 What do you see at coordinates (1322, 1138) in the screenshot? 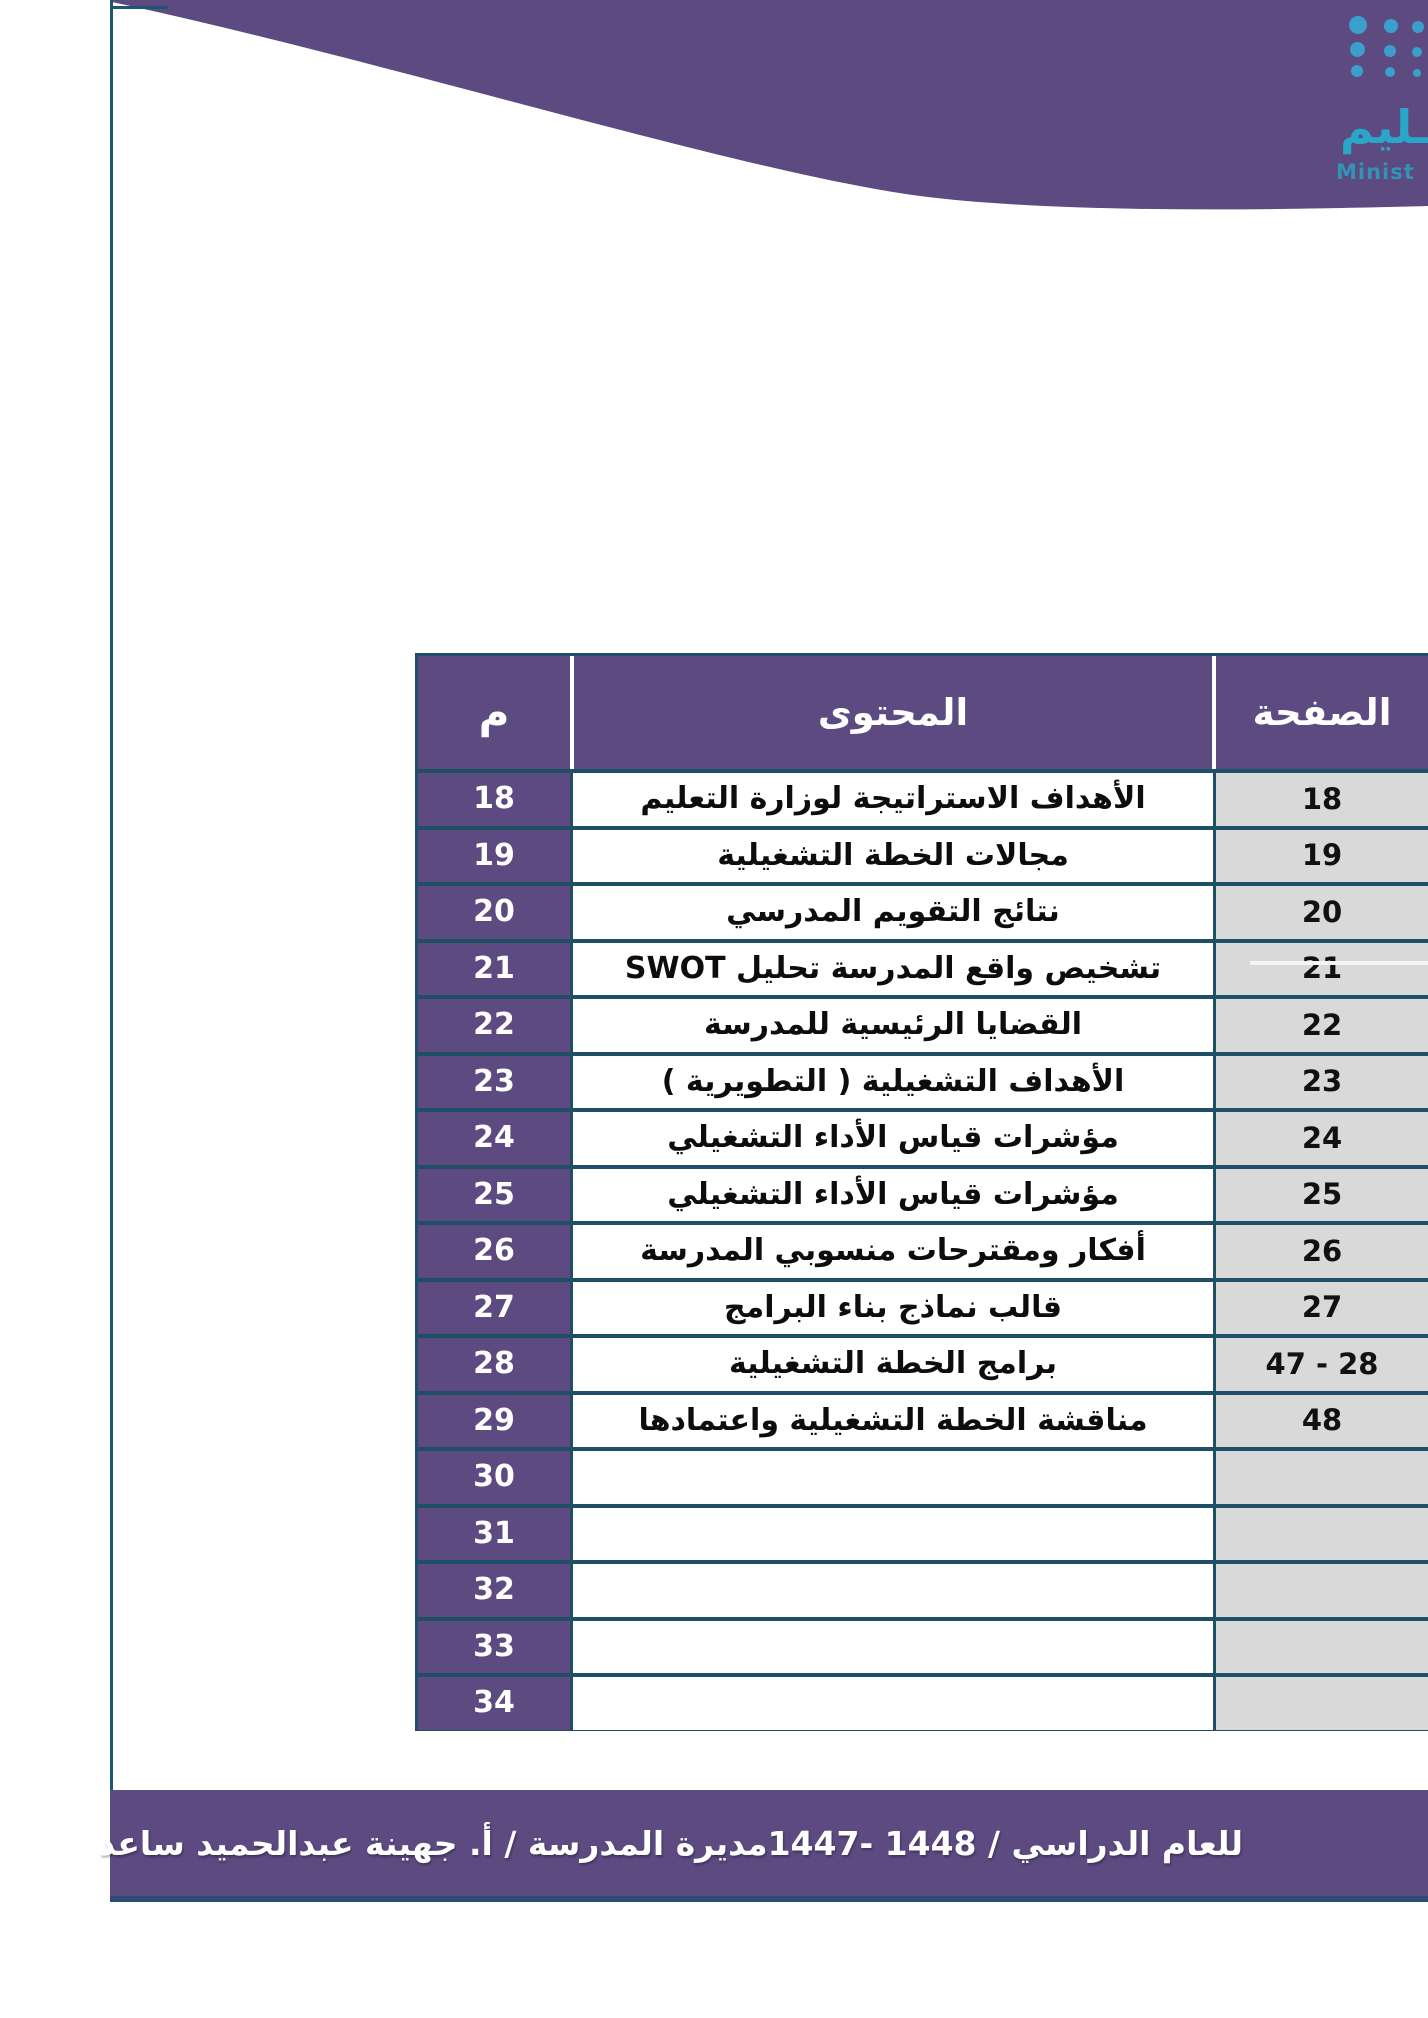
I see `toc-cell-page: 24` at bounding box center [1322, 1138].